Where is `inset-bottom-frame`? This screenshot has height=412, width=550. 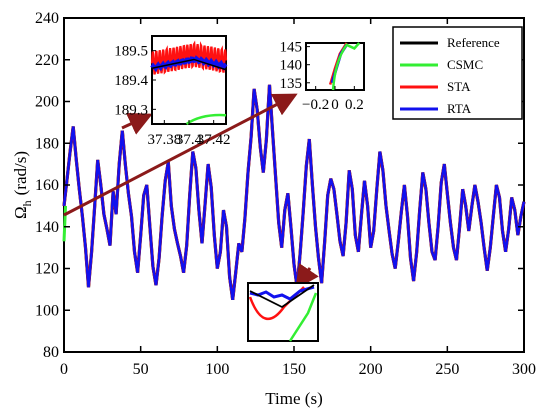 inset-bottom-frame is located at coordinates (283, 312).